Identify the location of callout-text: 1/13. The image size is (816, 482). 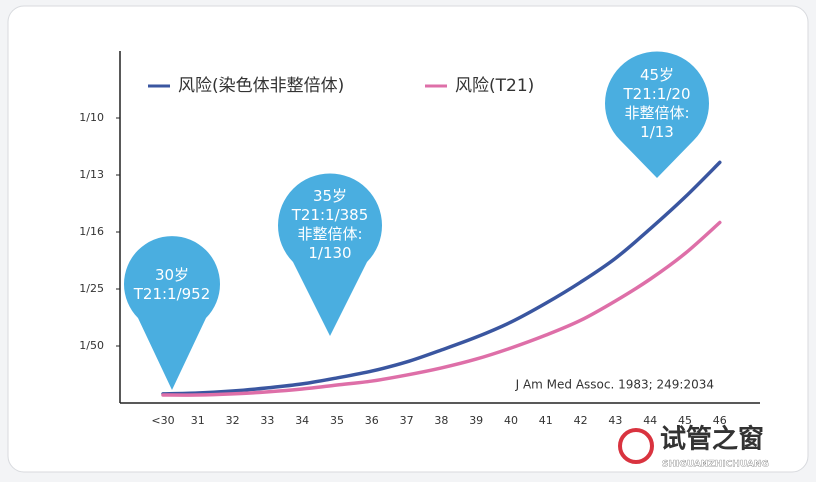
(657, 132).